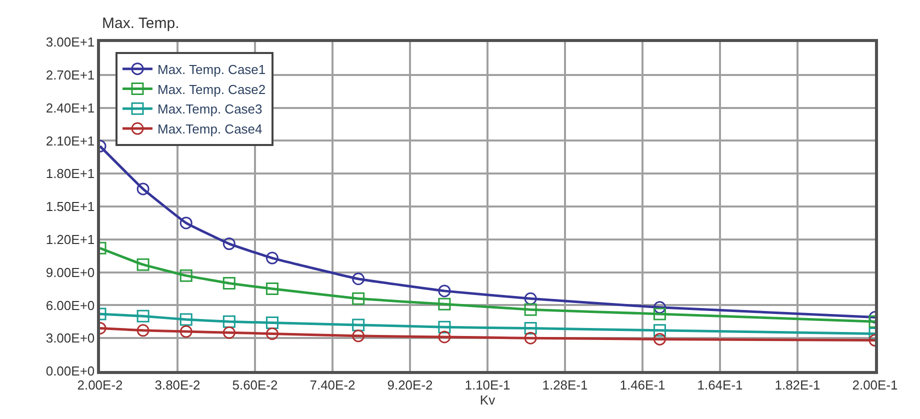 The width and height of the screenshot is (920, 419). What do you see at coordinates (797, 384) in the screenshot?
I see `x-tick-label: 1.82E-1` at bounding box center [797, 384].